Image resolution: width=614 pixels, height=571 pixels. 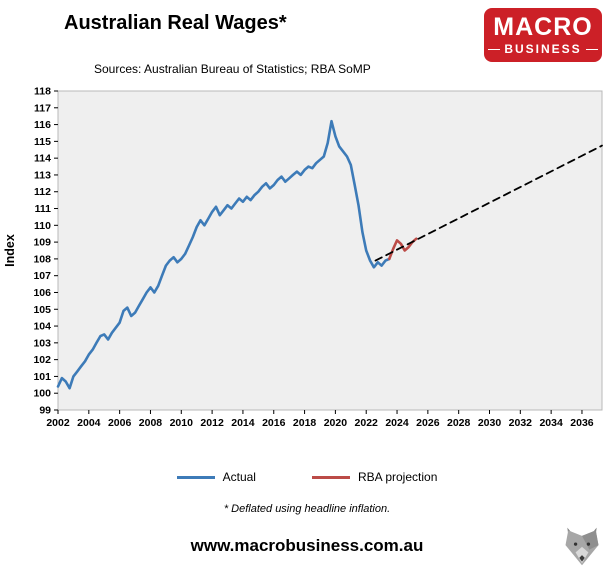 I want to click on series-trend, so click(x=488, y=203).